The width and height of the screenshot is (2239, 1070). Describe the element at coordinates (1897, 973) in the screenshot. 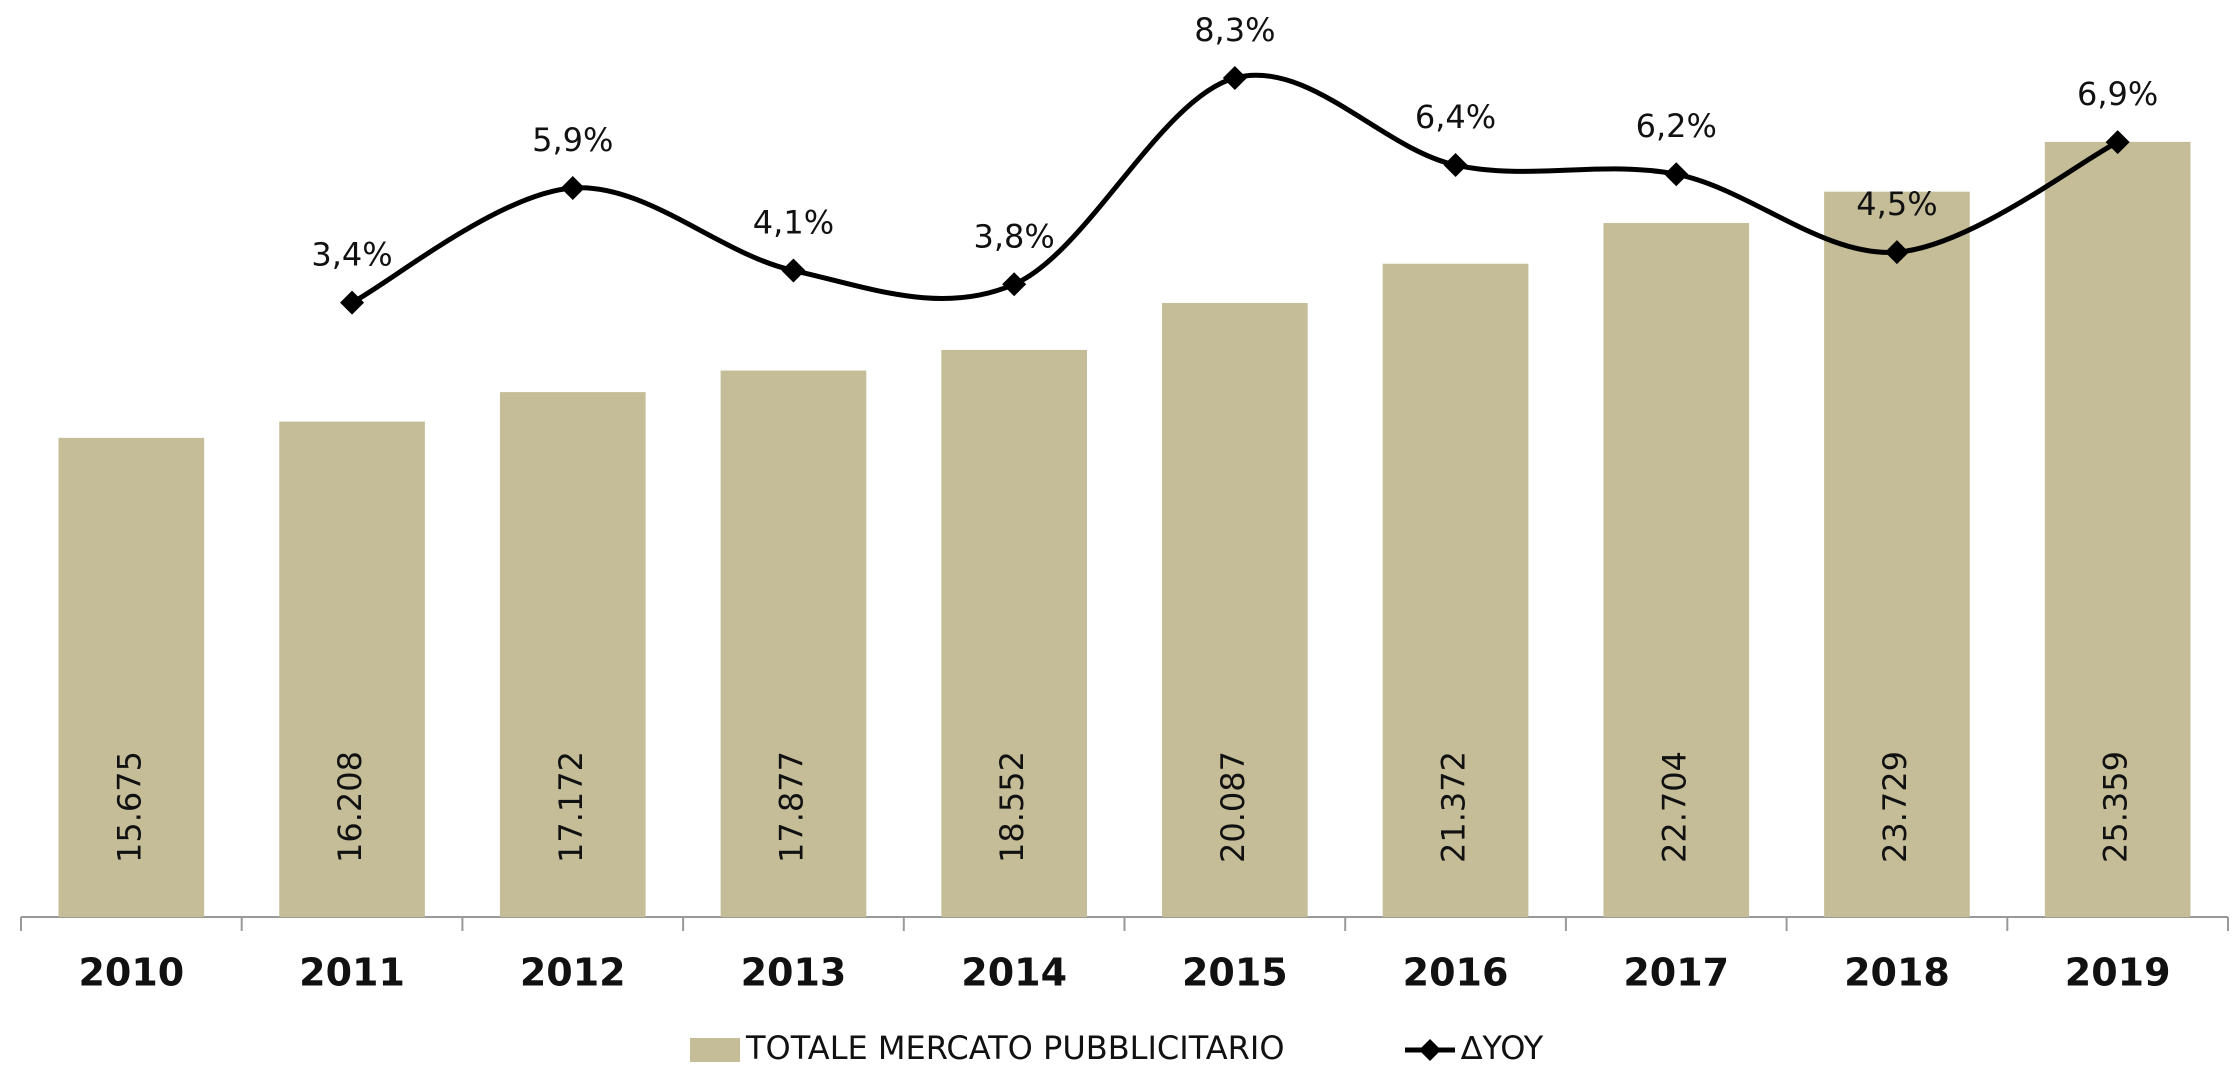

I see `x-tick-label: 2018` at that location.